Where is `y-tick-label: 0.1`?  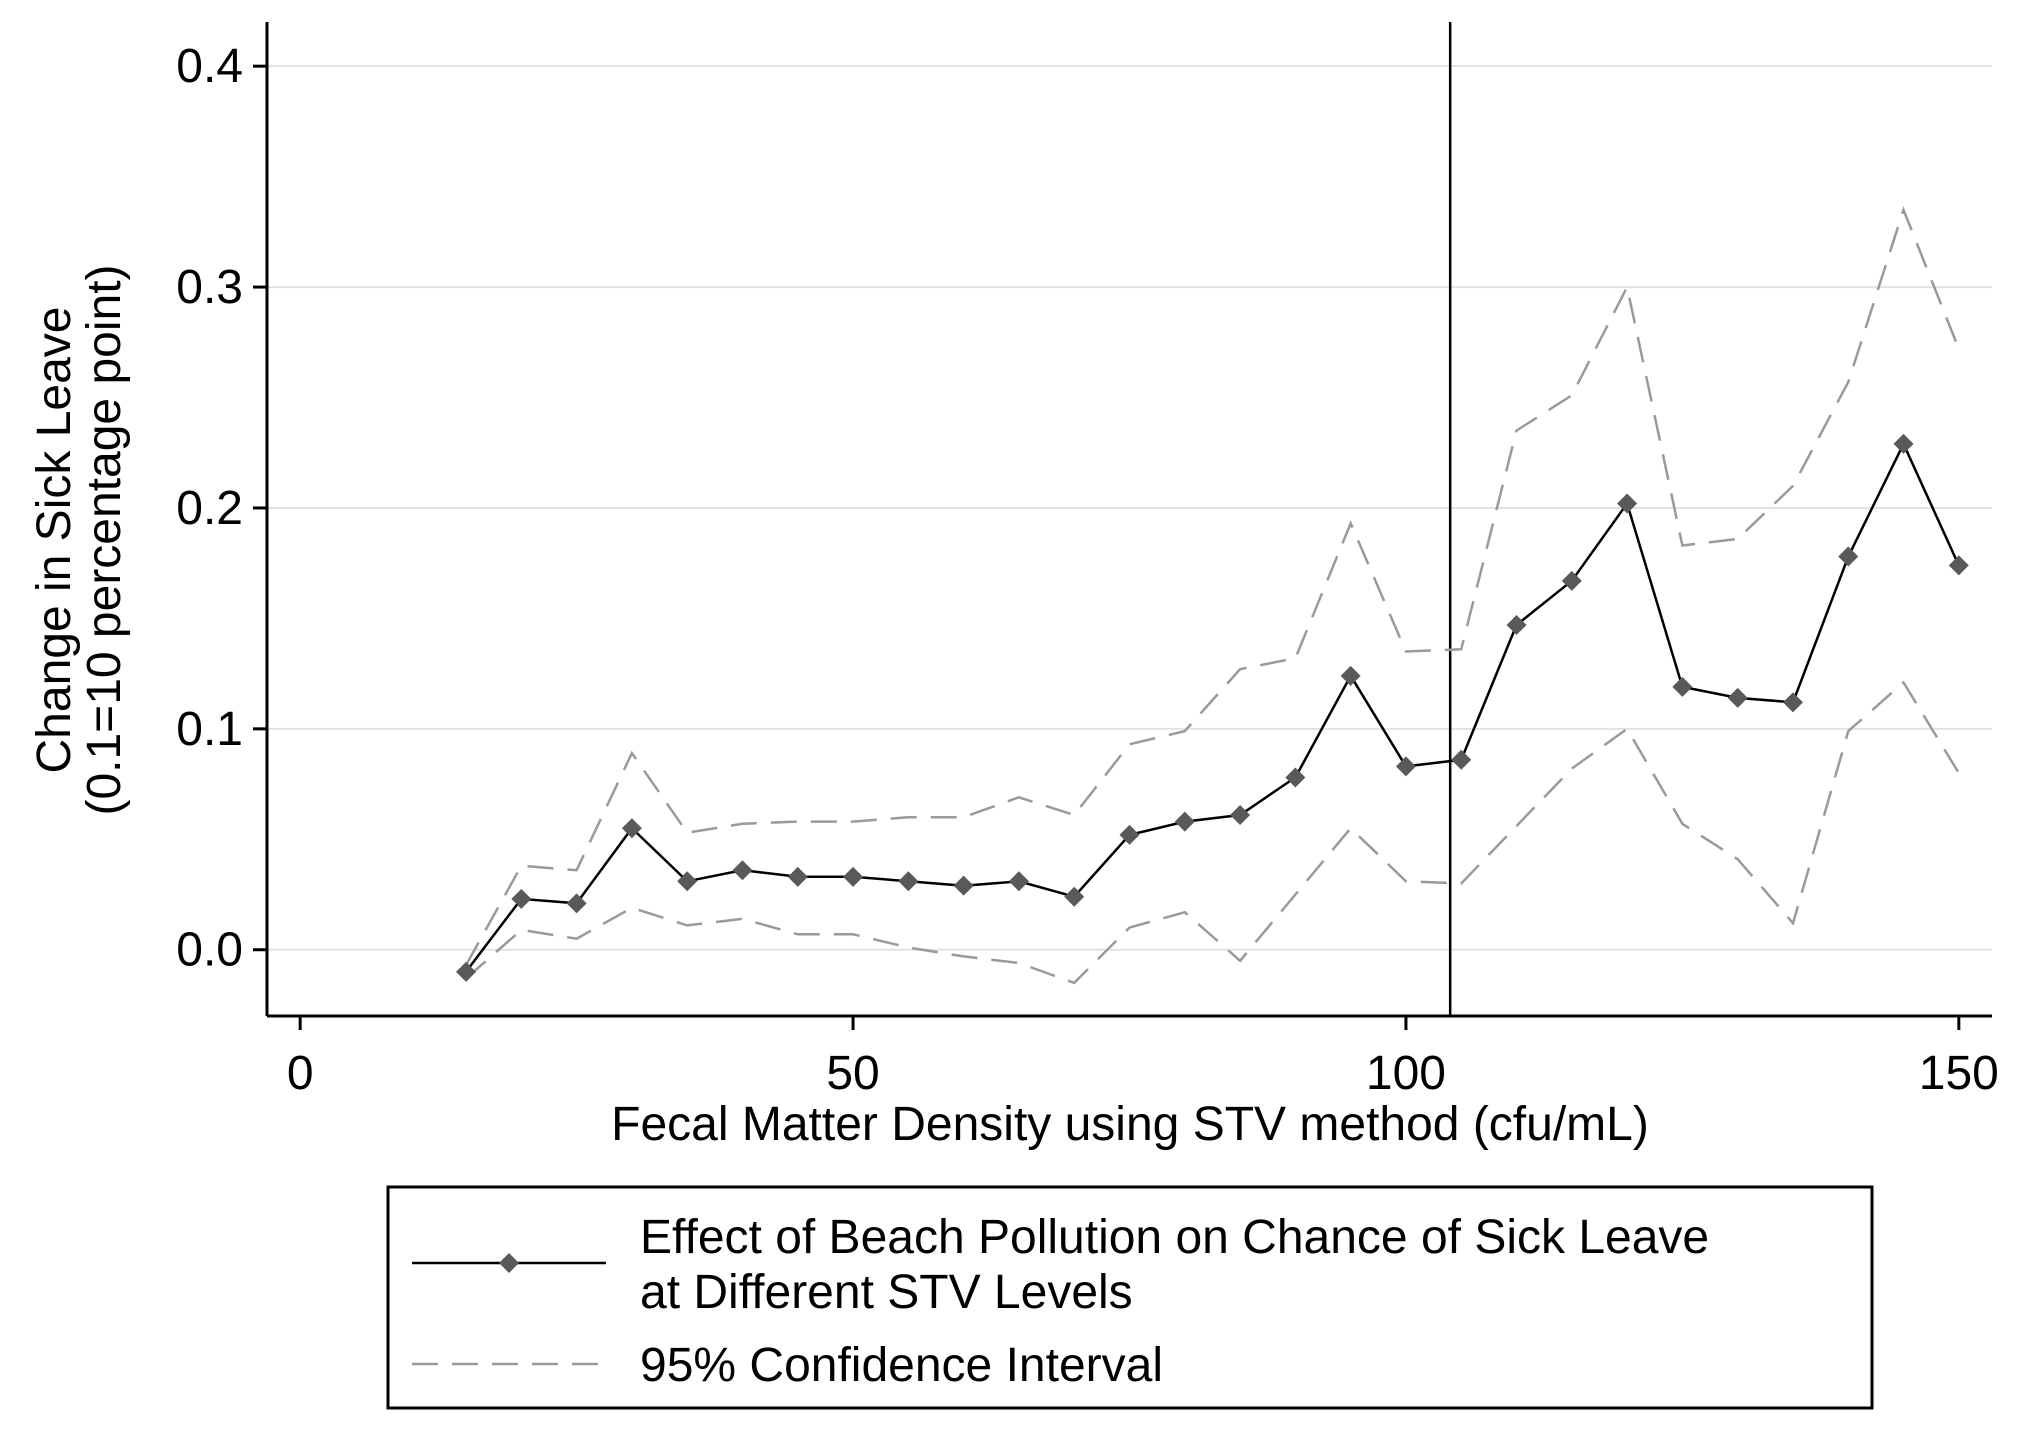 y-tick-label: 0.1 is located at coordinates (209, 729).